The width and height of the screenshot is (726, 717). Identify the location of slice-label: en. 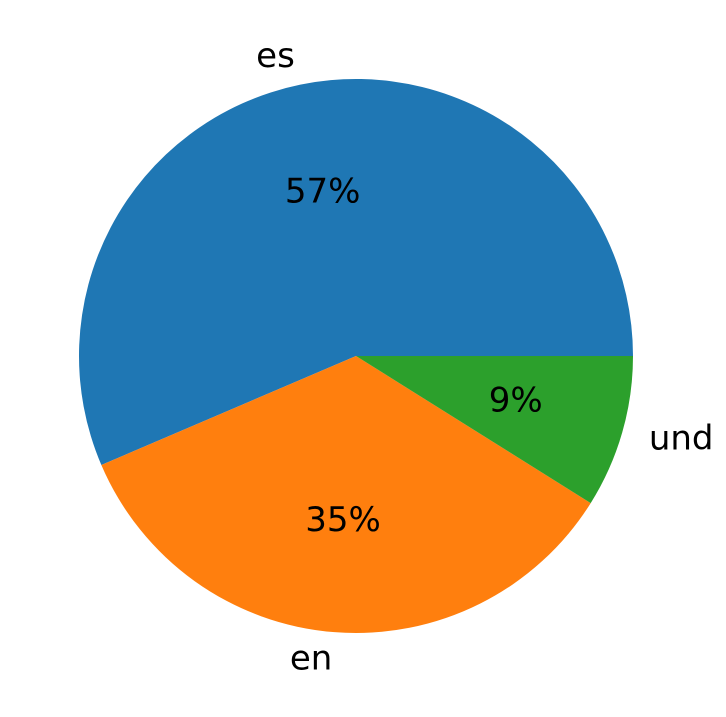
(311, 658).